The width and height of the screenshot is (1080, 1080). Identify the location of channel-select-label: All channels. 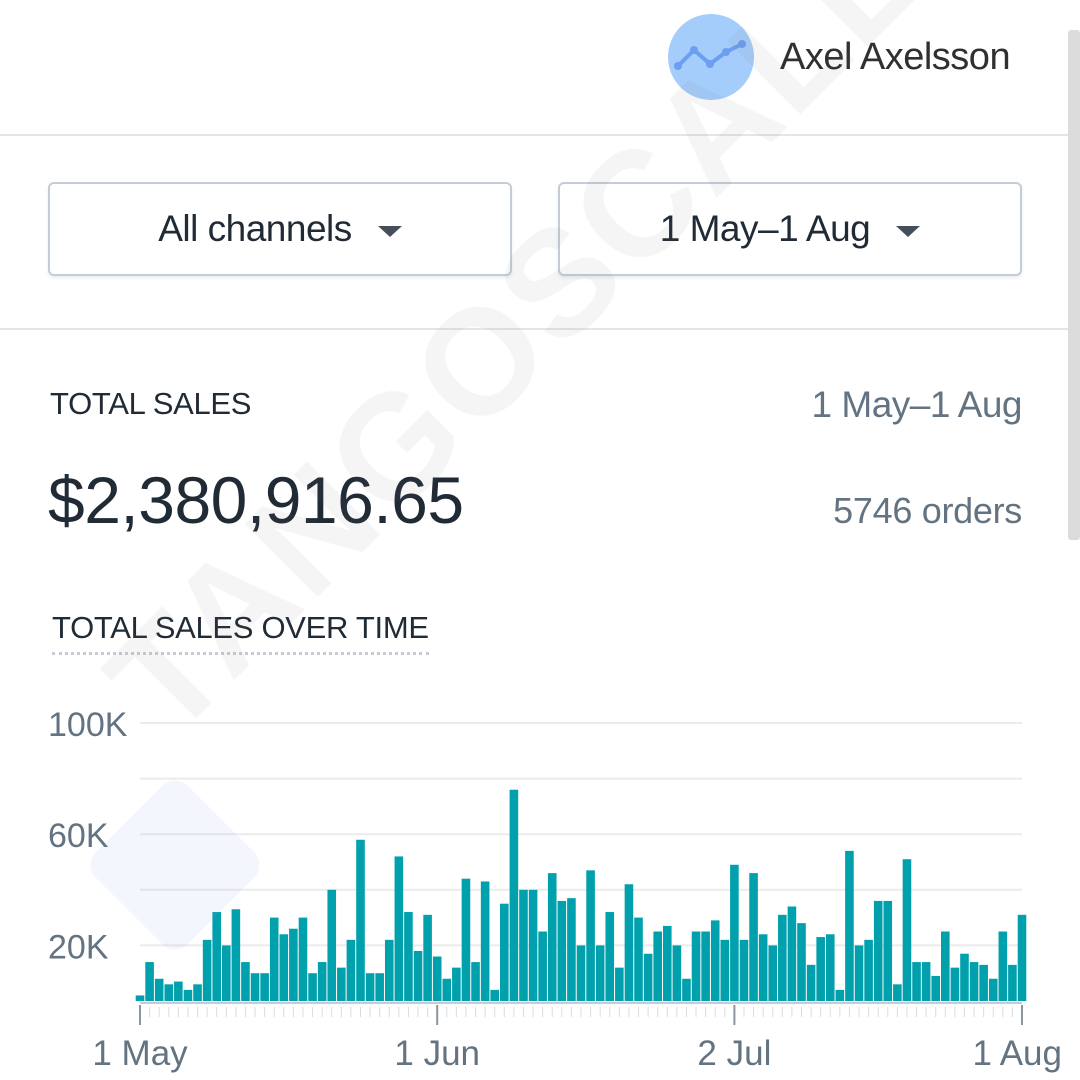
(255, 228).